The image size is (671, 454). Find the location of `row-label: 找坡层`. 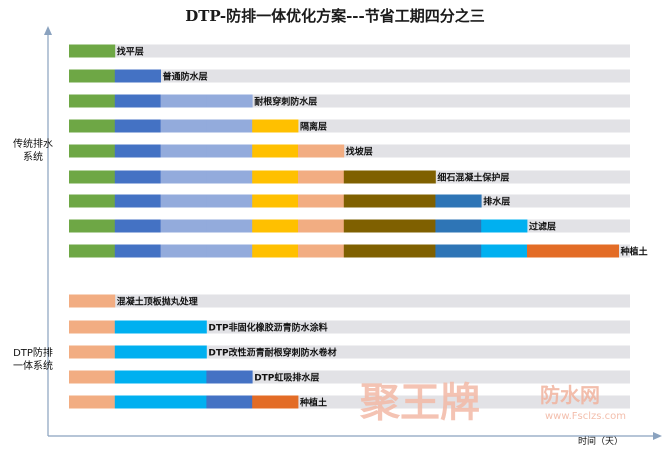

row-label: 找坡层 is located at coordinates (359, 152).